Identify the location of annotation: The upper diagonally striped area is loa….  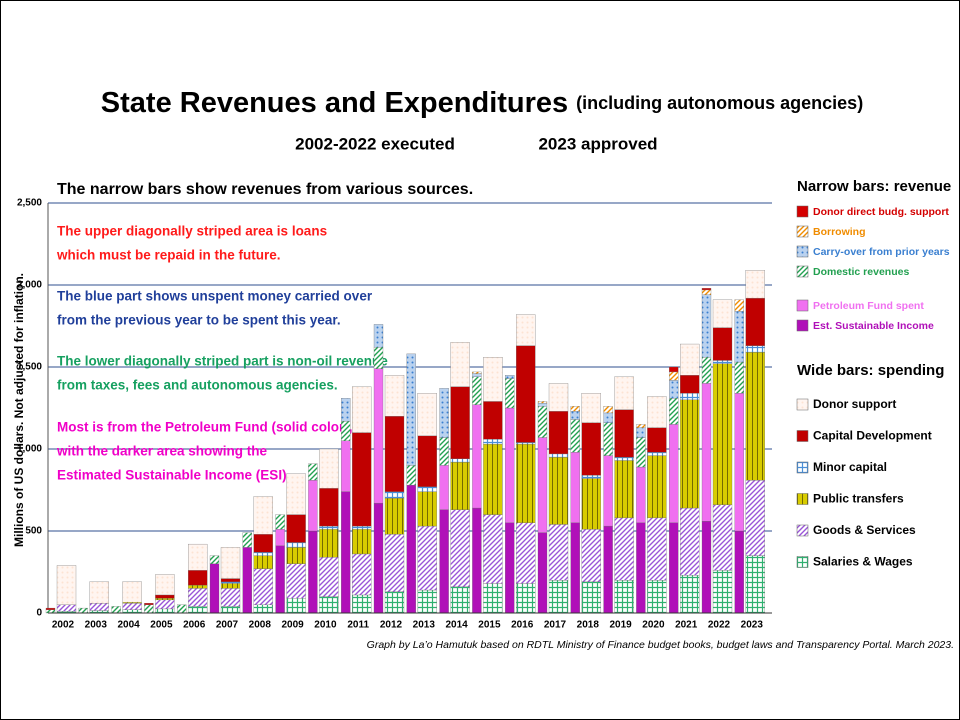
(192, 231).